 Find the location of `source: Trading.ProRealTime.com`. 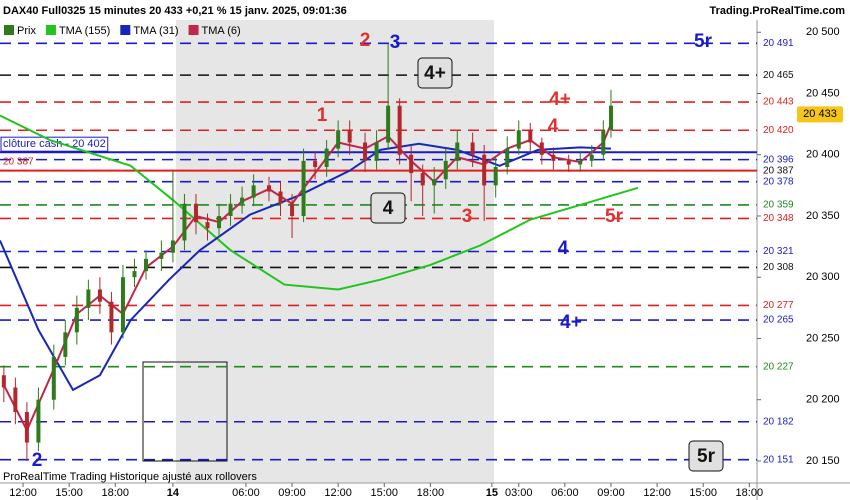

source: Trading.ProRealTime.com is located at coordinates (777, 11).